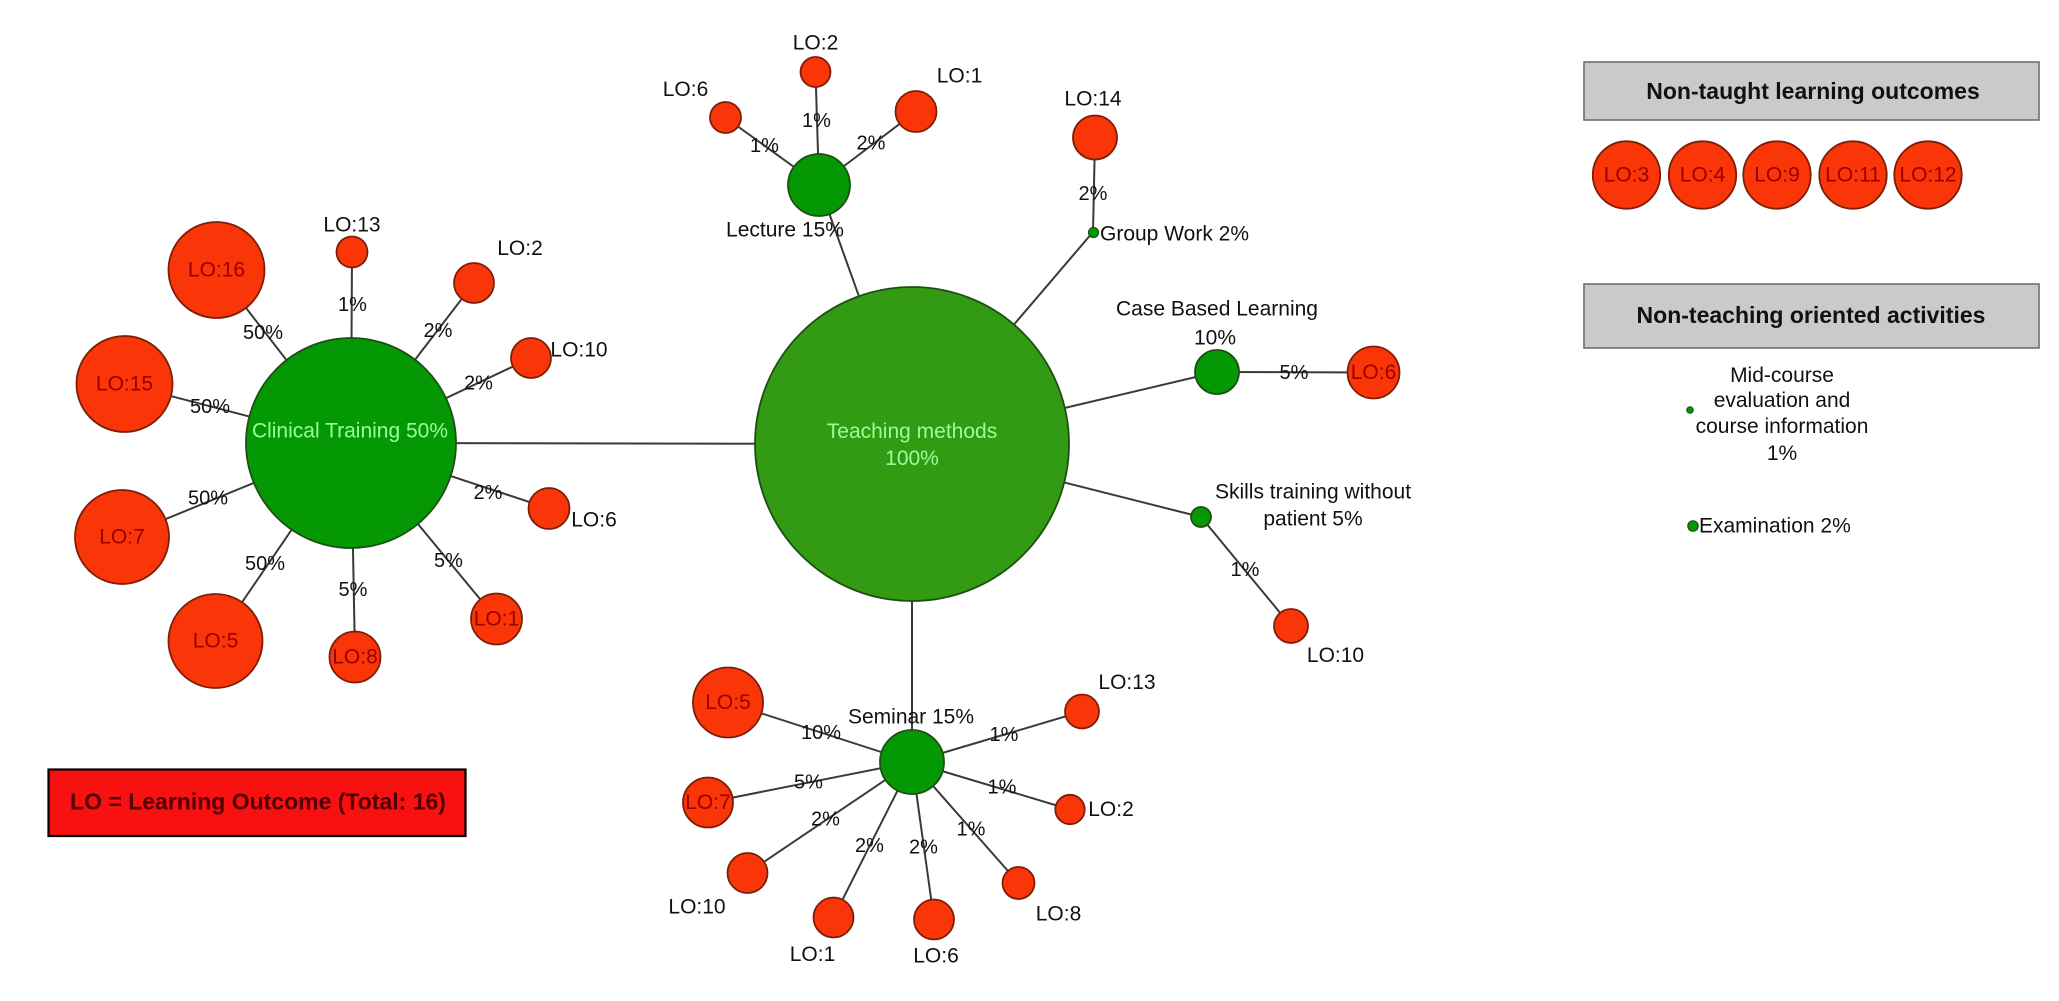  I want to click on svg-text: Seminar 15%, so click(911, 717).